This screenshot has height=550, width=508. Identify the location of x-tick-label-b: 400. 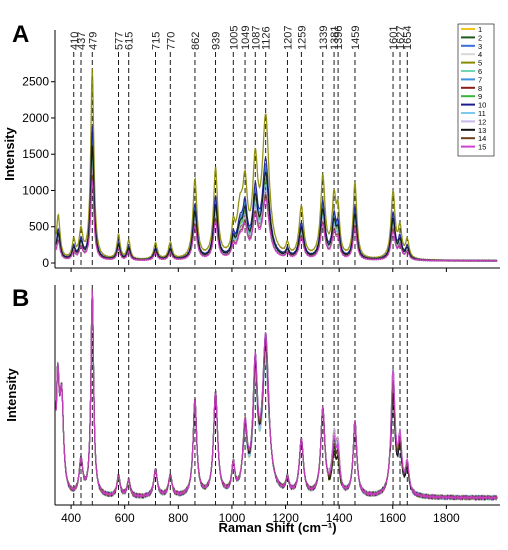
(71, 518).